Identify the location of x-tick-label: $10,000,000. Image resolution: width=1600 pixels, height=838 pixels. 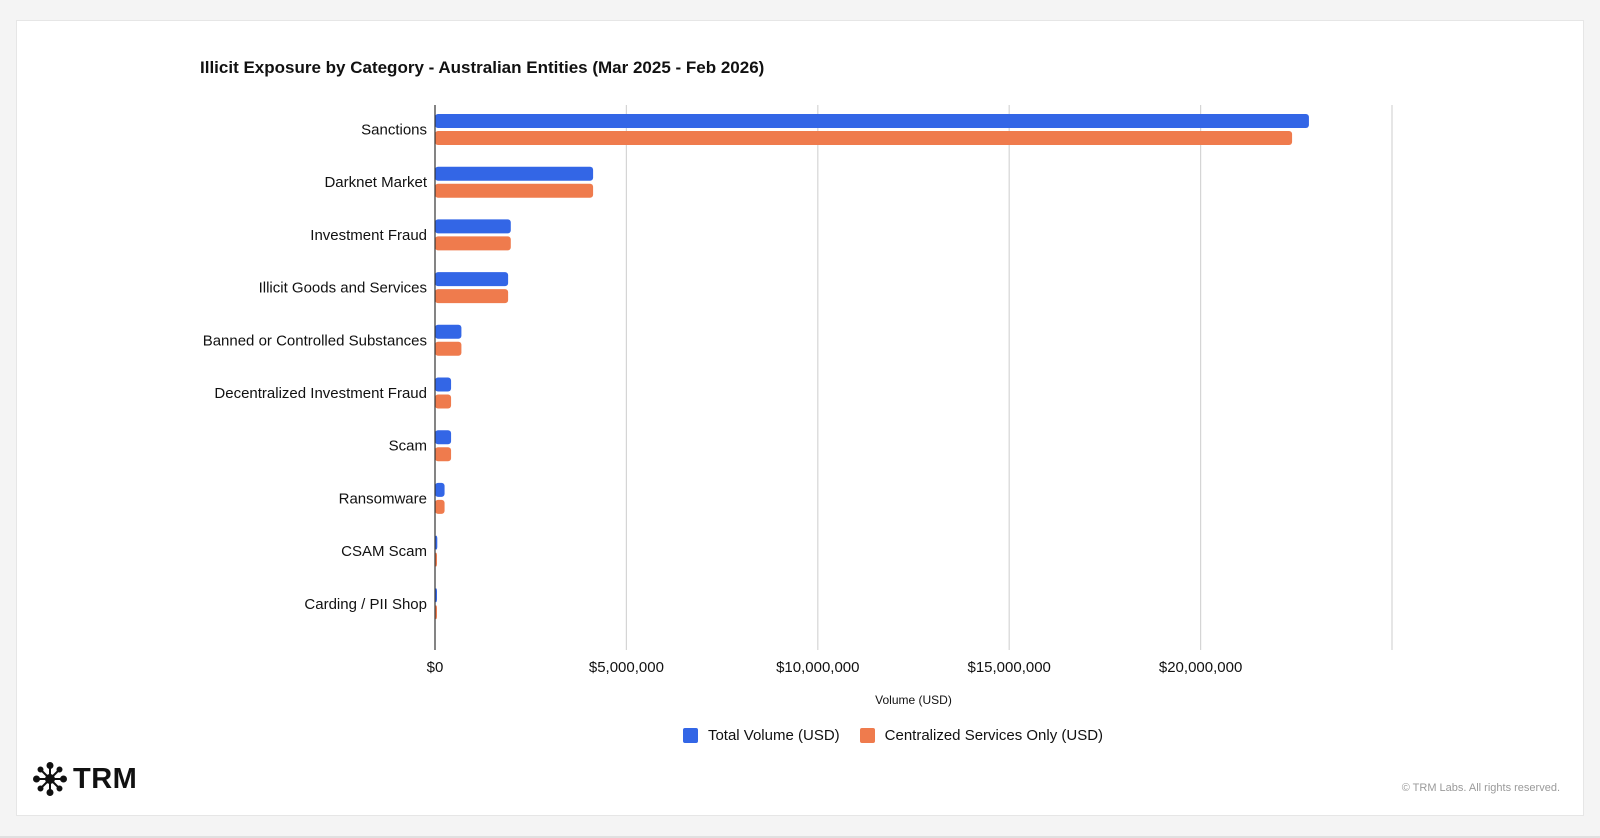
(817, 667).